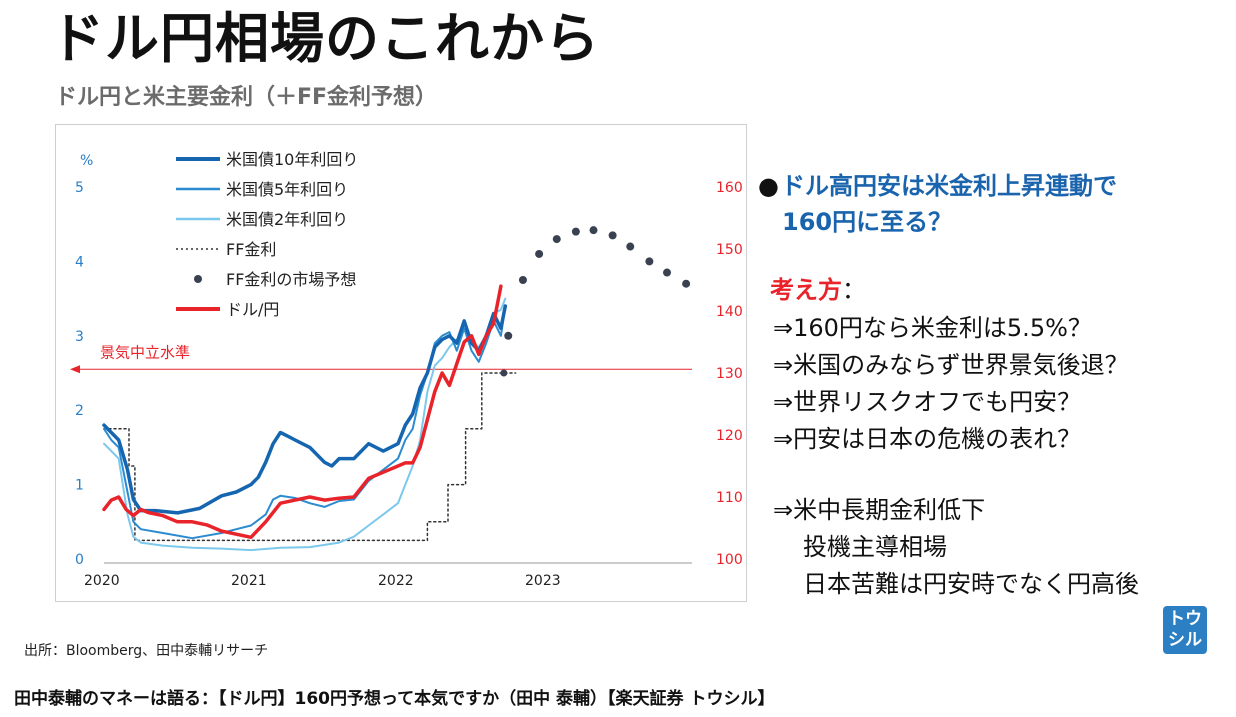  I want to click on kangae-colon: ：, so click(854, 290).